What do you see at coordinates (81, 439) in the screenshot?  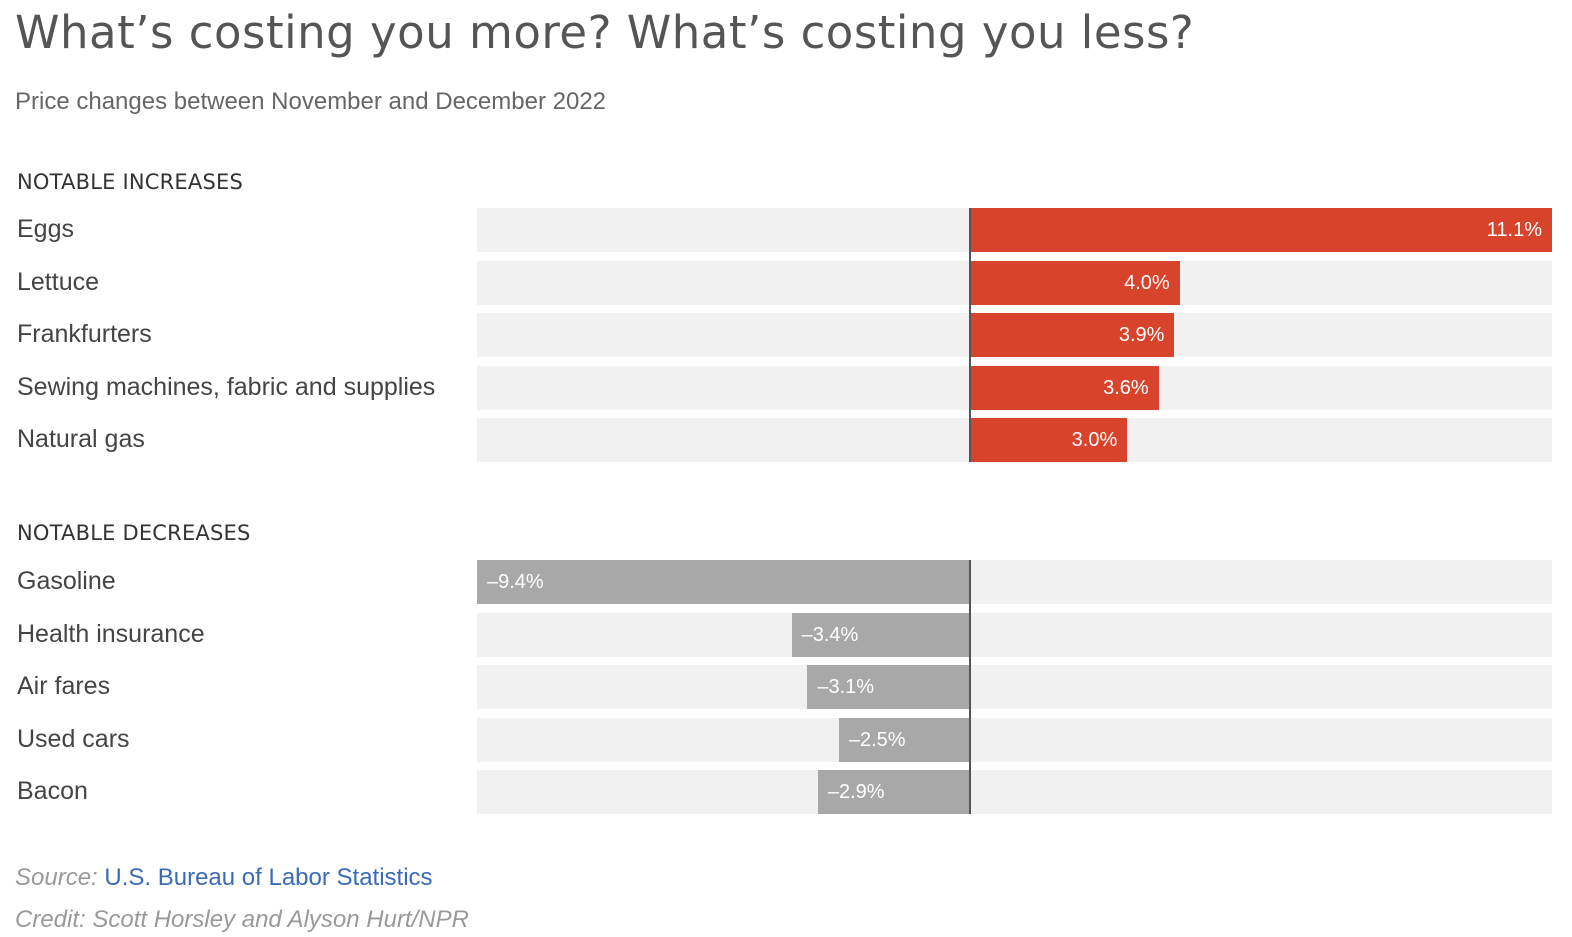 I see `category-label: Natural gas` at bounding box center [81, 439].